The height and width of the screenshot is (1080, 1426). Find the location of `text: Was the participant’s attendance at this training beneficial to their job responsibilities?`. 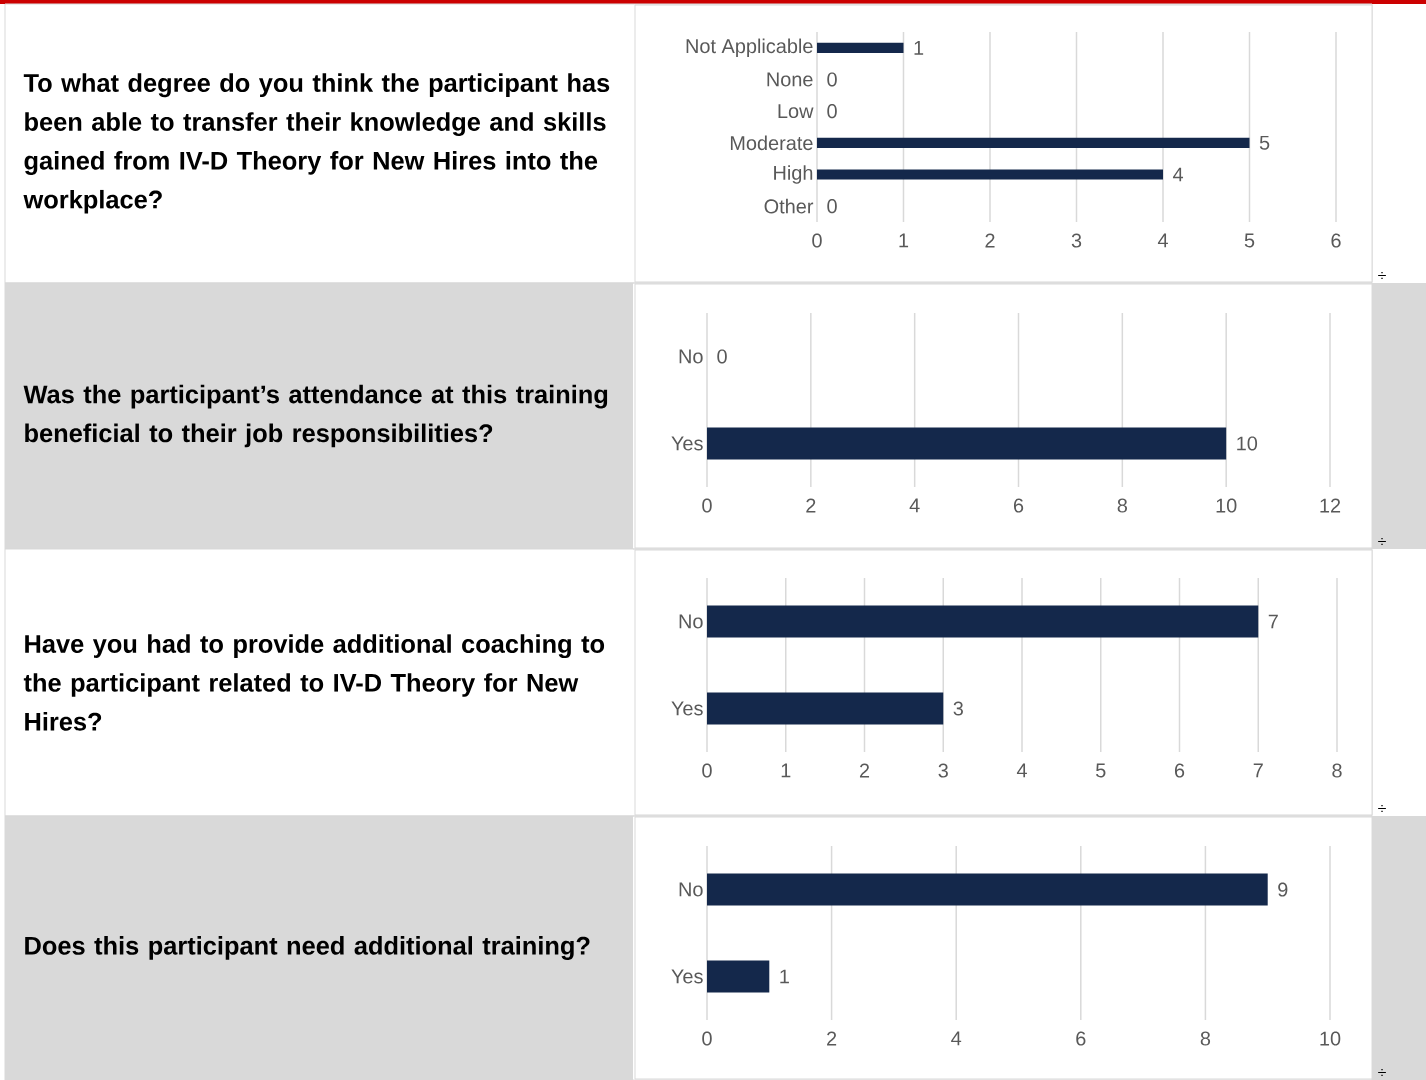

text: Was the participant’s attendance at this training beneficial to their job responsibilities? is located at coordinates (315, 416).